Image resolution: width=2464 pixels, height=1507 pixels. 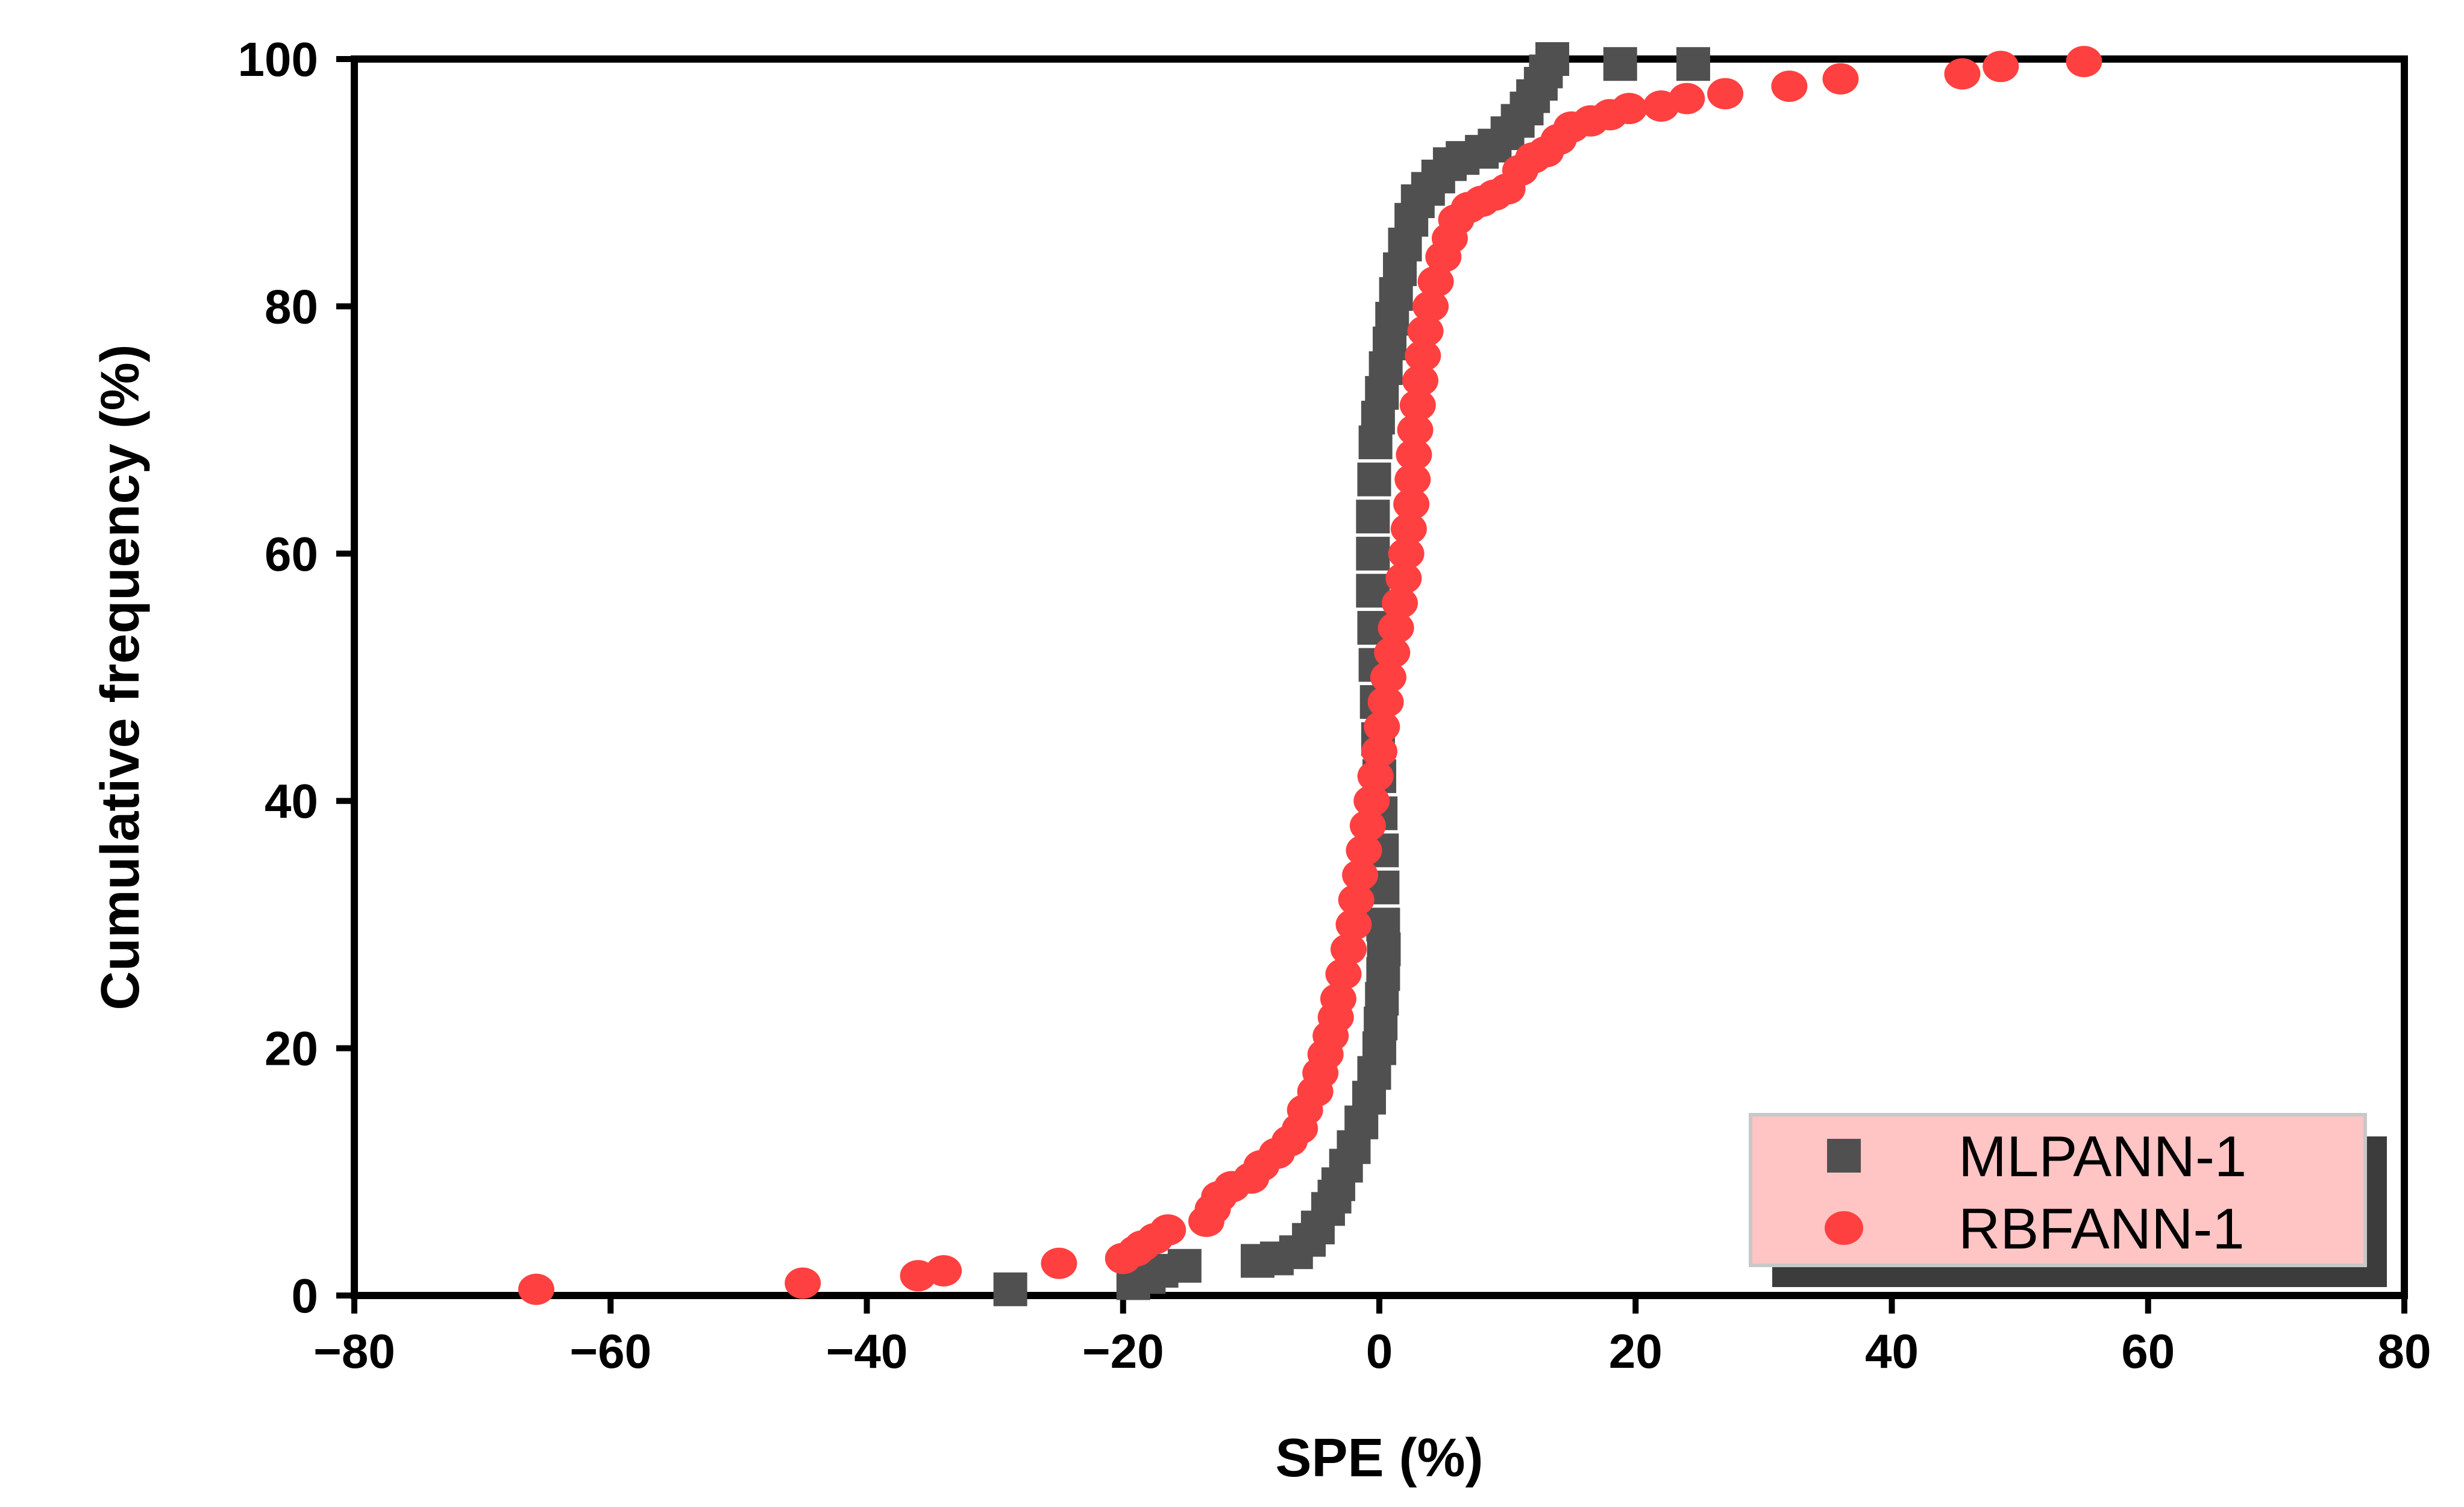 I want to click on x-tick-label: −40, so click(x=867, y=1351).